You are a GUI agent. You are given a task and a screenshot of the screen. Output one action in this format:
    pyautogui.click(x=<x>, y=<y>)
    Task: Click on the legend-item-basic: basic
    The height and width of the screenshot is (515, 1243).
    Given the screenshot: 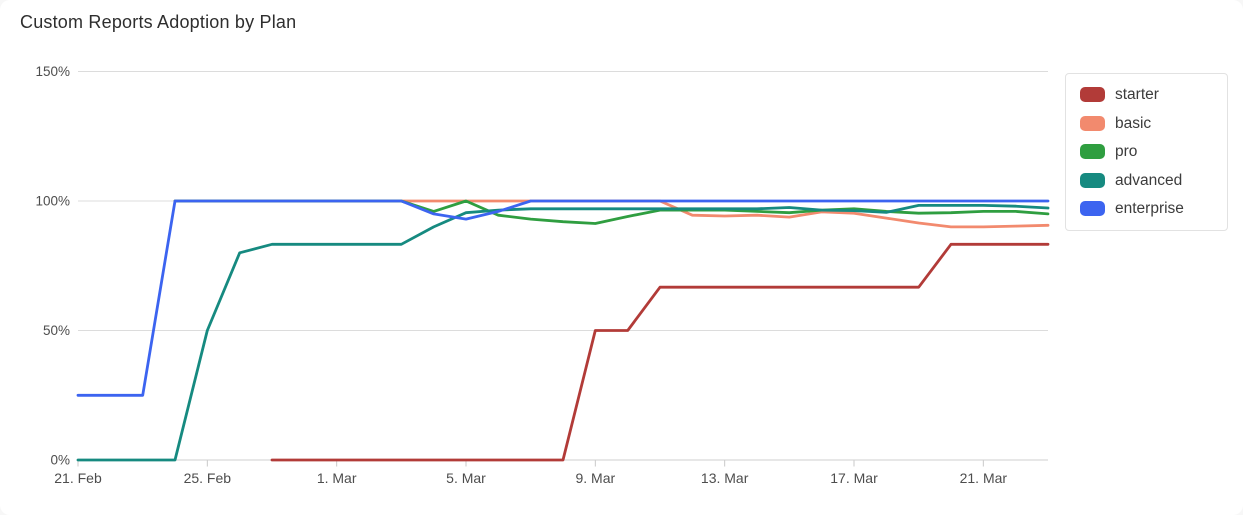 What is the action you would take?
    pyautogui.click(x=1146, y=123)
    